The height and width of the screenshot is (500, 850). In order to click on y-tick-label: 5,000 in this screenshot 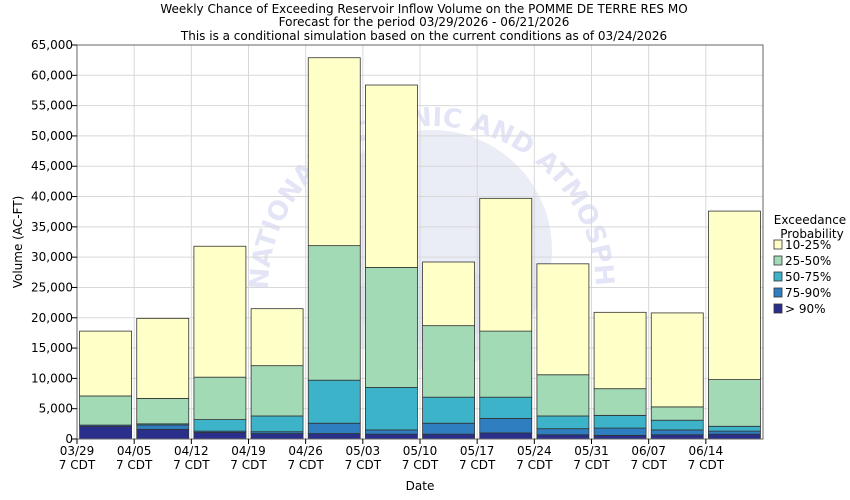, I will do `click(56, 409)`.